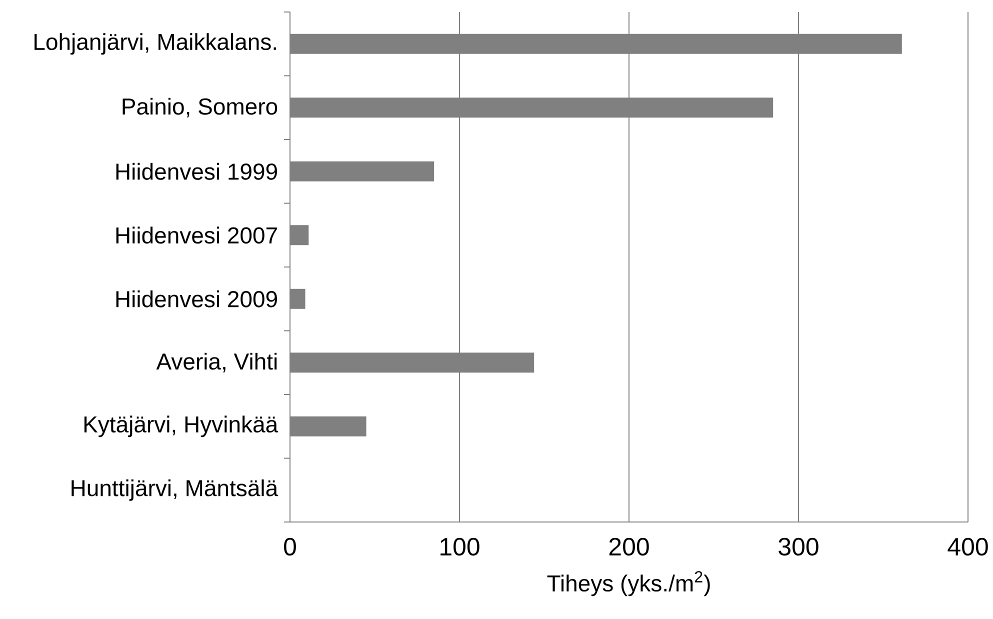 Image resolution: width=993 pixels, height=619 pixels. What do you see at coordinates (968, 547) in the screenshot?
I see `x-tick-label: 400` at bounding box center [968, 547].